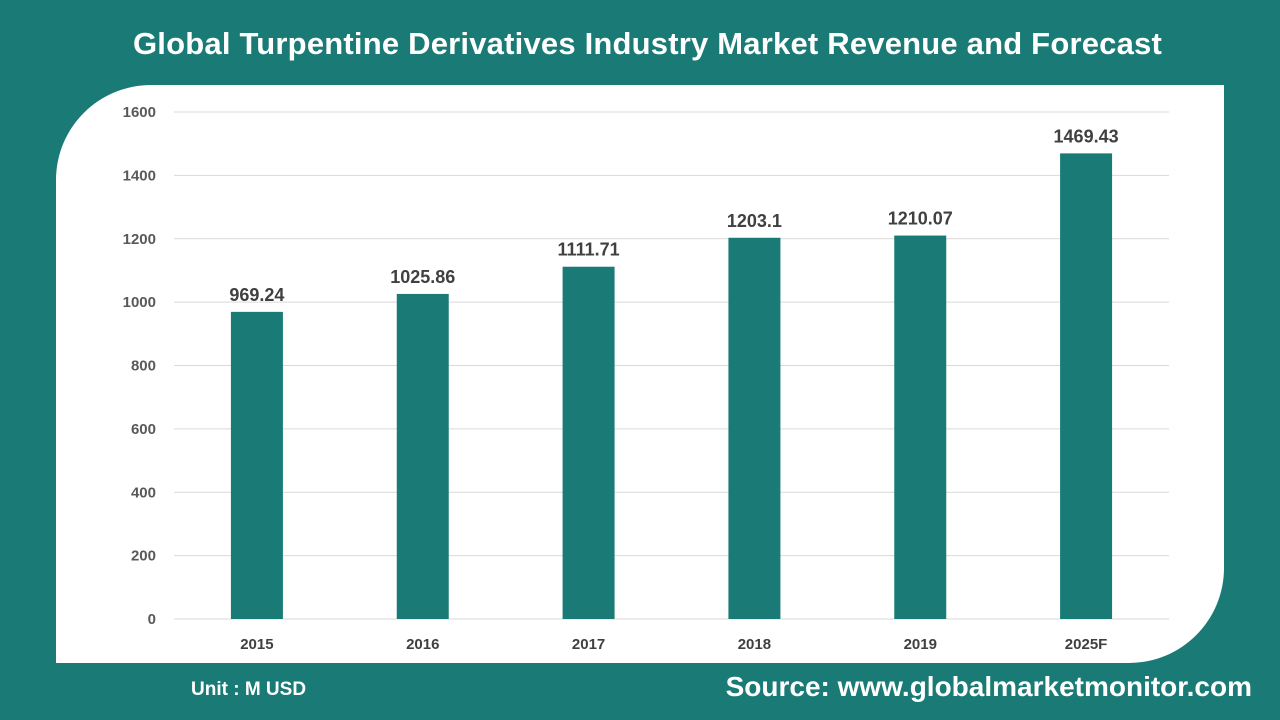  What do you see at coordinates (139, 302) in the screenshot?
I see `y-tick-label: 1000` at bounding box center [139, 302].